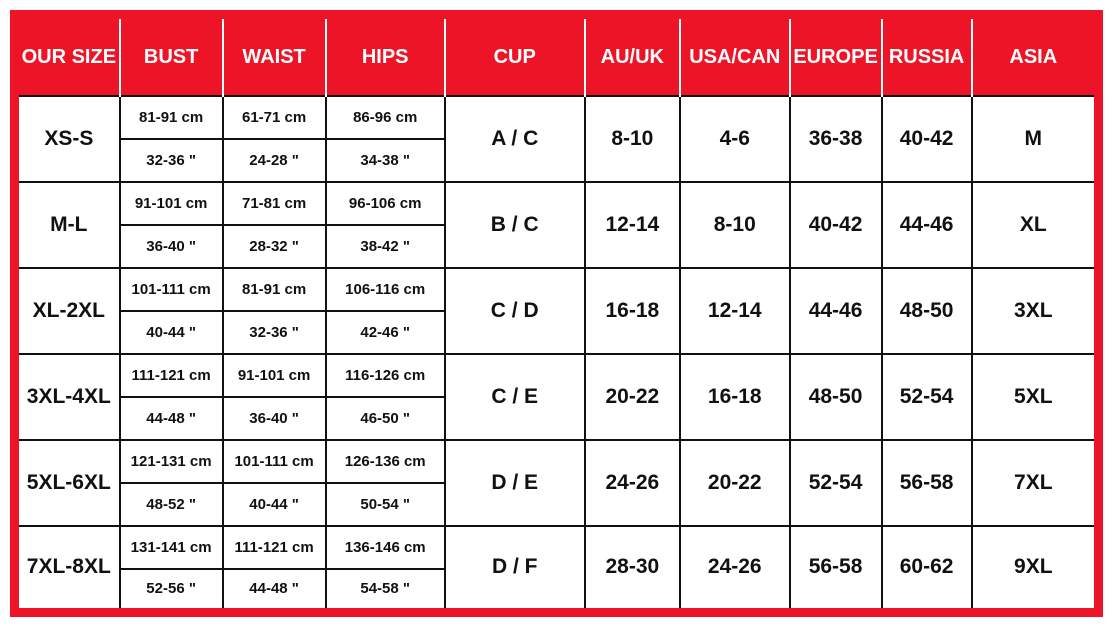  I want to click on cell-europe: 36-38, so click(835, 139).